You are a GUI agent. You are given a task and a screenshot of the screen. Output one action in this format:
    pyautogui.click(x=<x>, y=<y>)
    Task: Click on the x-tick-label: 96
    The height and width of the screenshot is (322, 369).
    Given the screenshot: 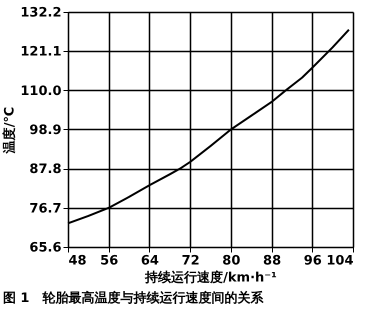 What is the action you would take?
    pyautogui.click(x=313, y=261)
    